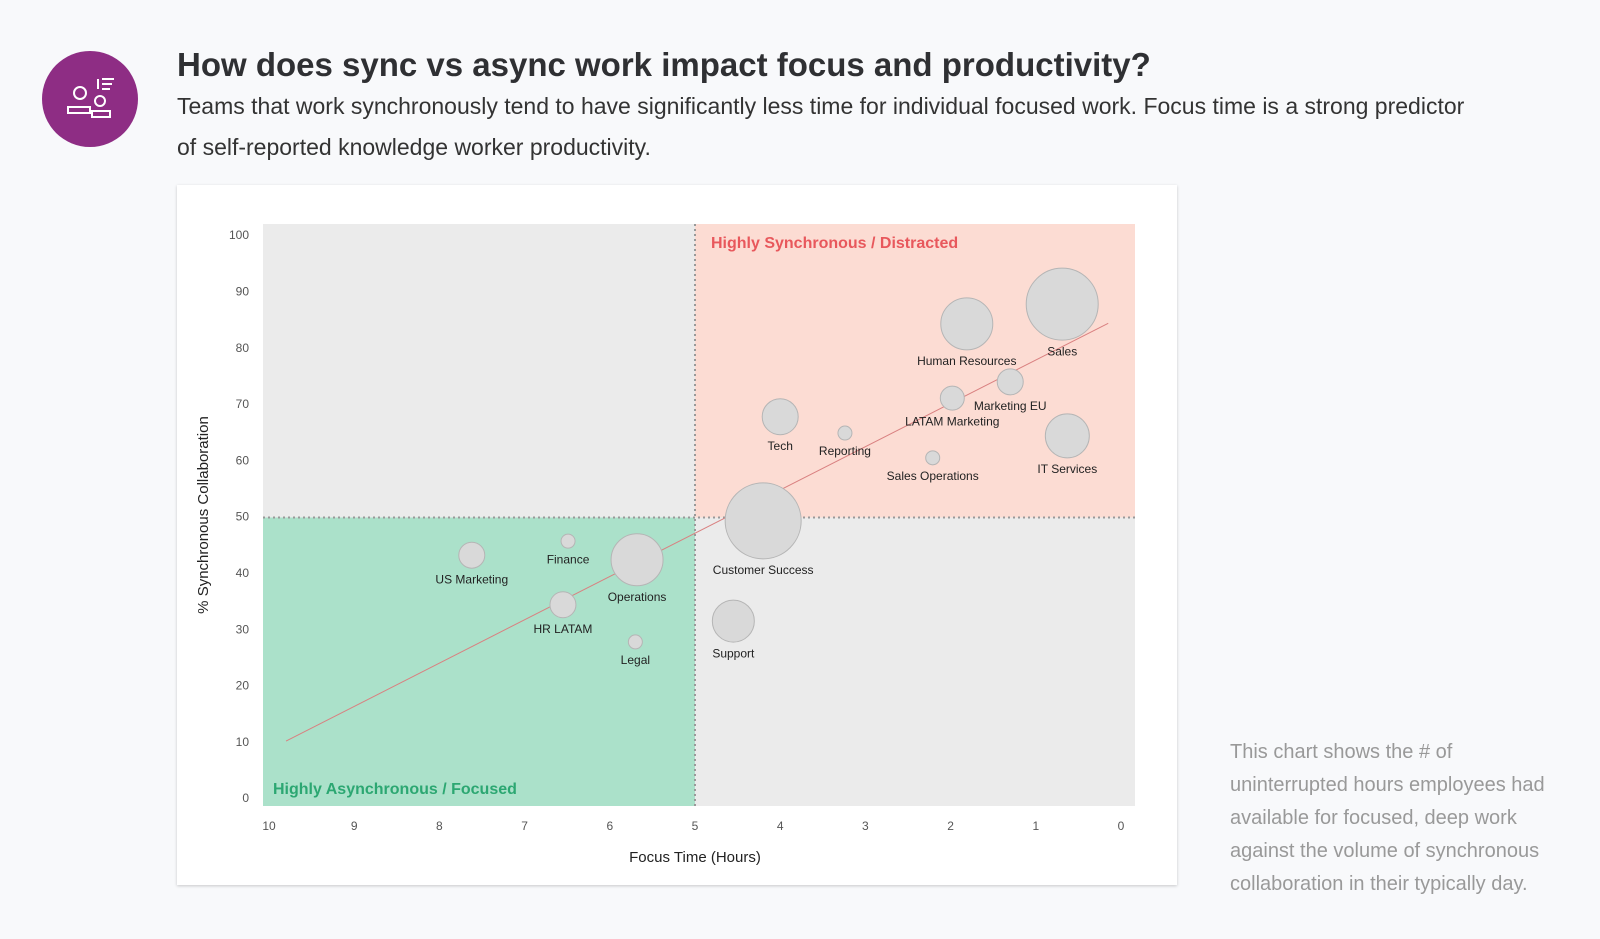  Describe the element at coordinates (239, 235) in the screenshot. I see `y-tick-label: 100` at that location.